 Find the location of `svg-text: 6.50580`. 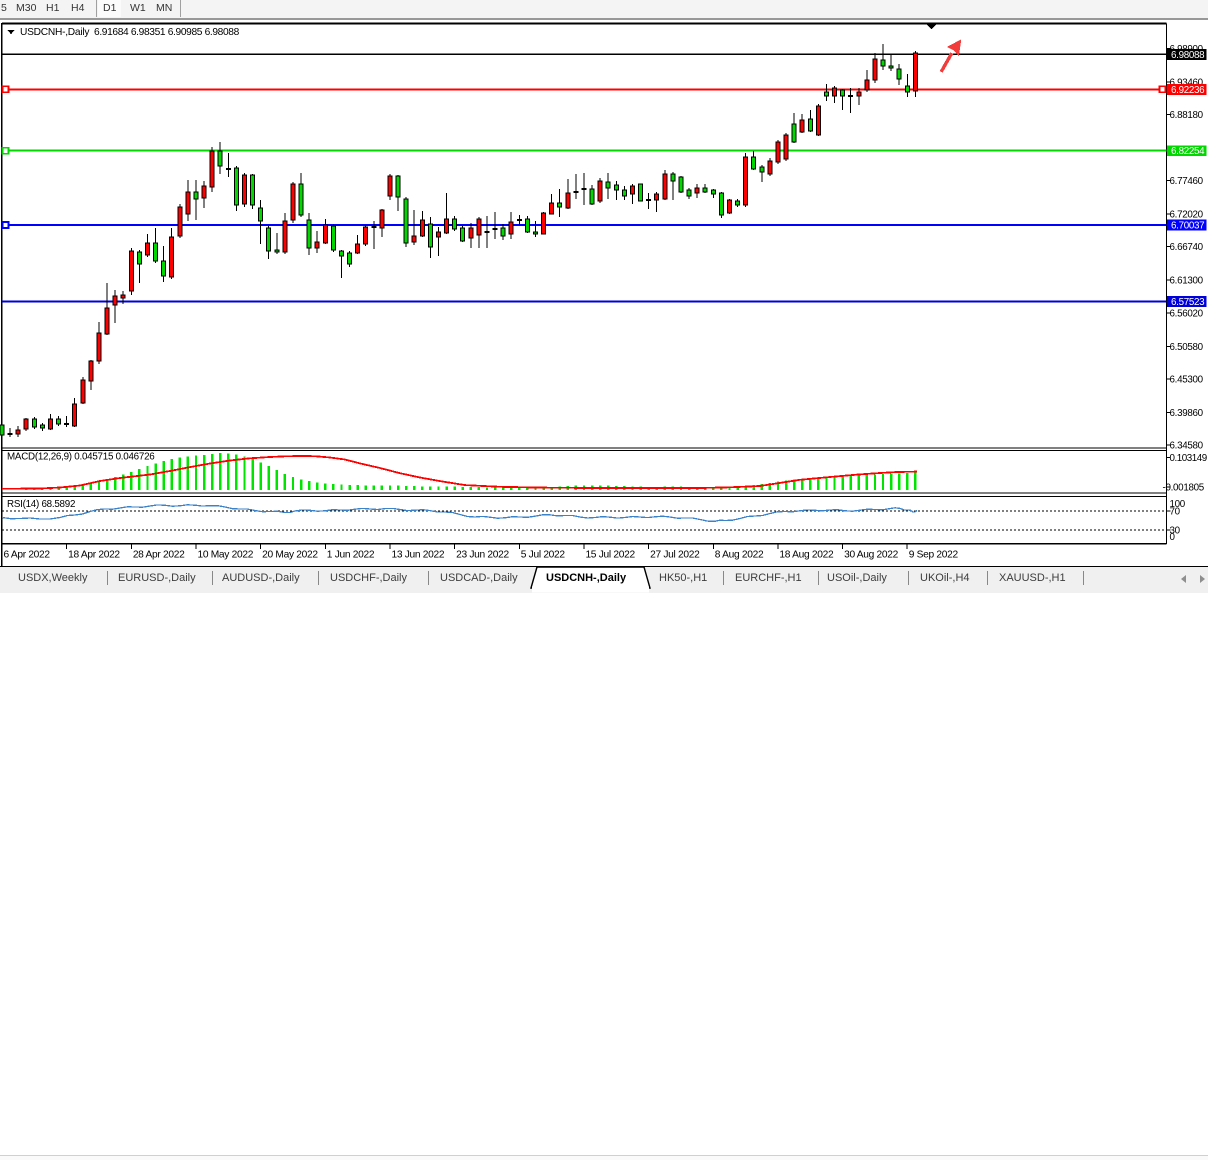

svg-text: 6.50580 is located at coordinates (1187, 347).